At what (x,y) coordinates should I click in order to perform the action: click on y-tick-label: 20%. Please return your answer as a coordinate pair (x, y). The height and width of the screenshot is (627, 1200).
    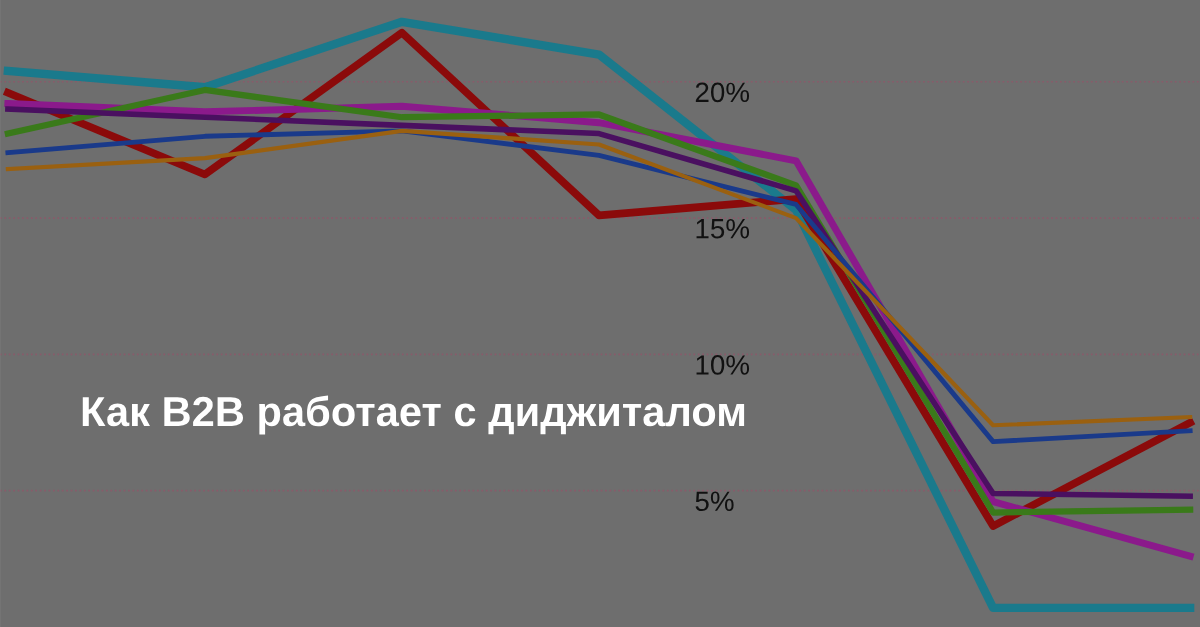
    Looking at the image, I should click on (722, 92).